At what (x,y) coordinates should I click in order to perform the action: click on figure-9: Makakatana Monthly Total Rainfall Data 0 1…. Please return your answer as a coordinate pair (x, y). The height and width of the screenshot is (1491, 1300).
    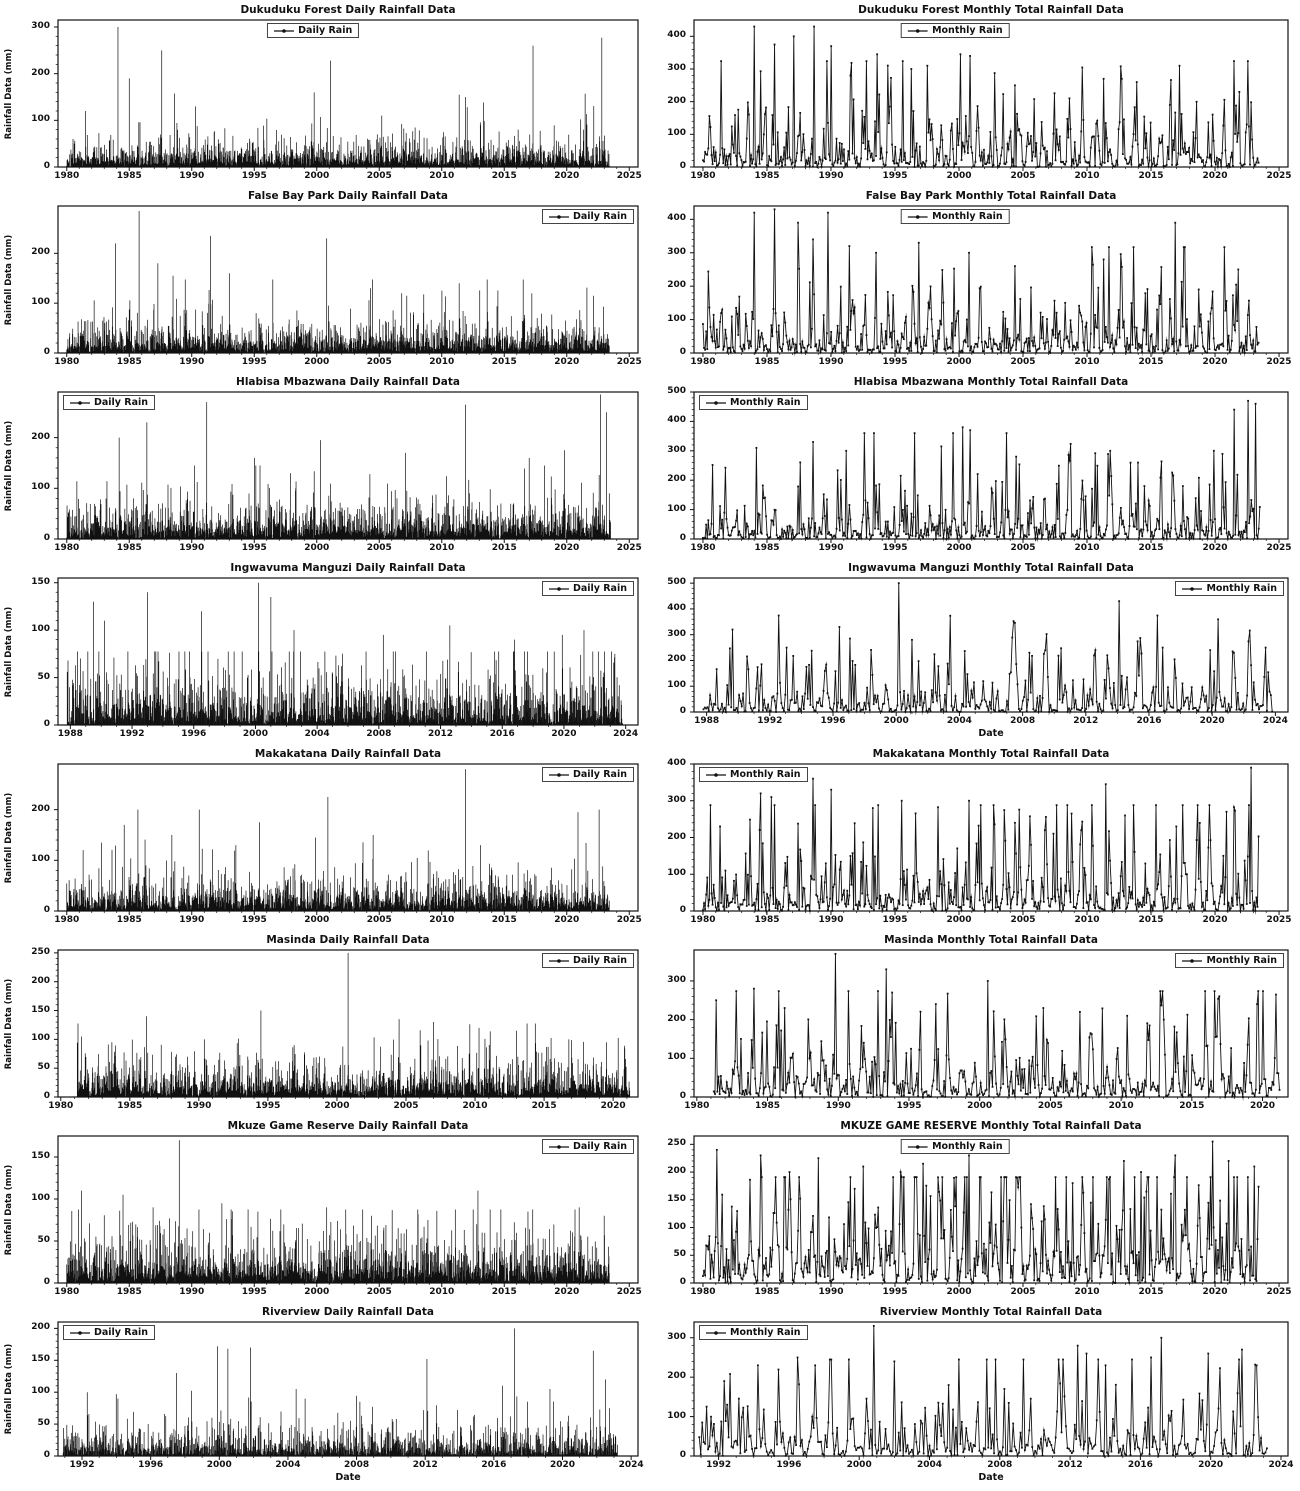
    Looking at the image, I should click on (975, 837).